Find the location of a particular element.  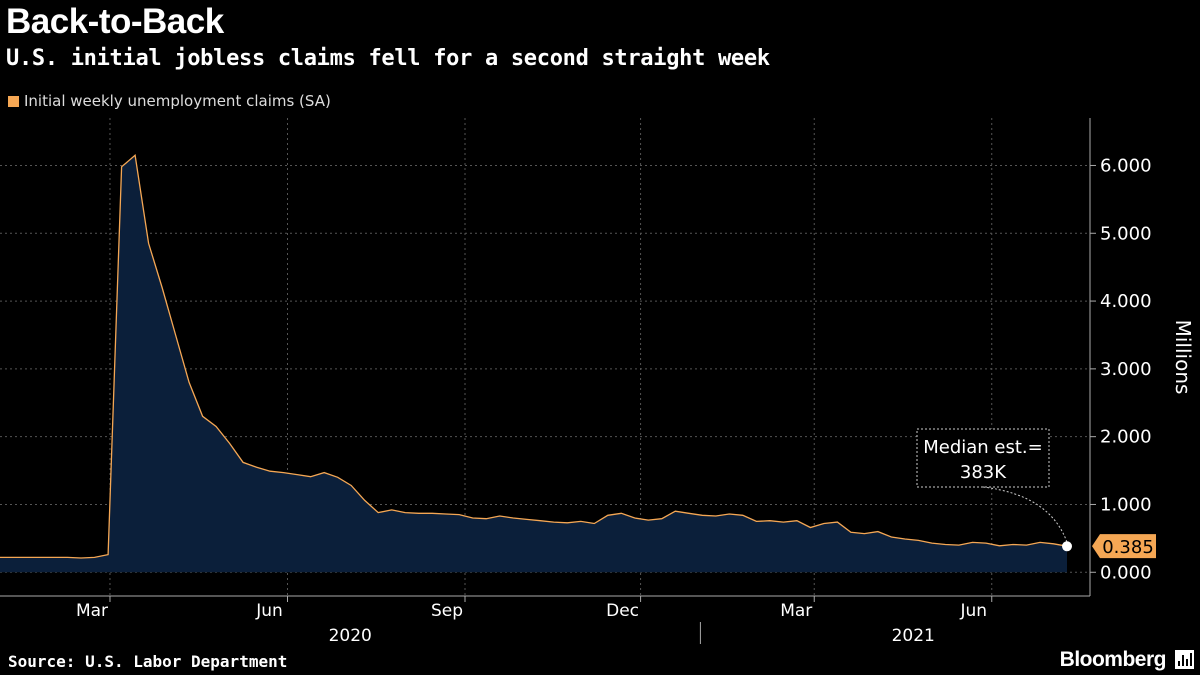

y-tick-label: 0.000 is located at coordinates (1126, 572).